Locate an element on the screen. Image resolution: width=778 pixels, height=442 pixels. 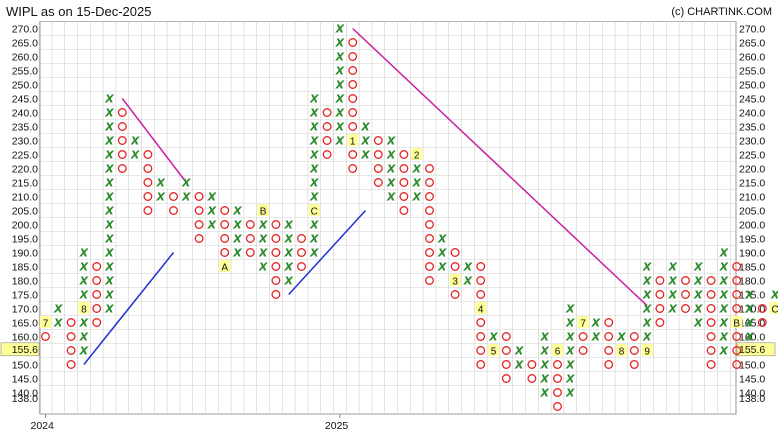
y-tick-label: 200.0 is located at coordinates (25, 226).